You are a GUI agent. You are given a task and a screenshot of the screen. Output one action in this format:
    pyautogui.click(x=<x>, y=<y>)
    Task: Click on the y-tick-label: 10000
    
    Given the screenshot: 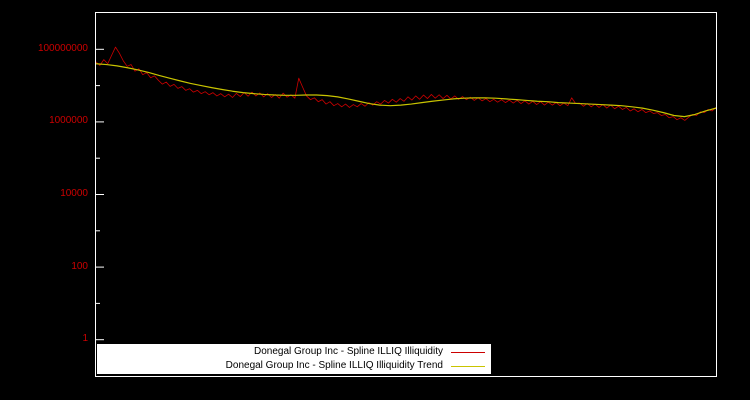 What is the action you would take?
    pyautogui.click(x=74, y=193)
    